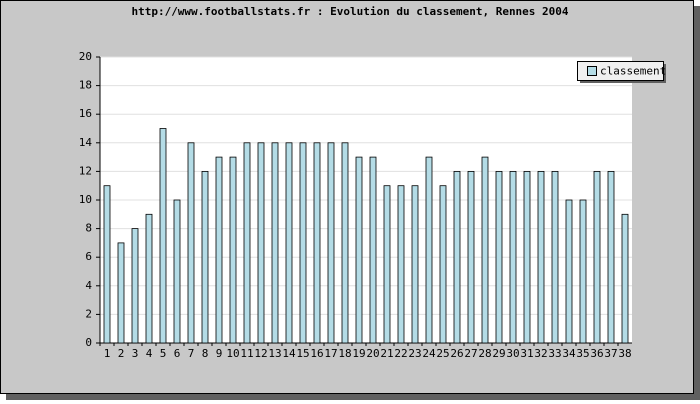 The width and height of the screenshot is (700, 404). What do you see at coordinates (135, 353) in the screenshot?
I see `x-tick-label: 3` at bounding box center [135, 353].